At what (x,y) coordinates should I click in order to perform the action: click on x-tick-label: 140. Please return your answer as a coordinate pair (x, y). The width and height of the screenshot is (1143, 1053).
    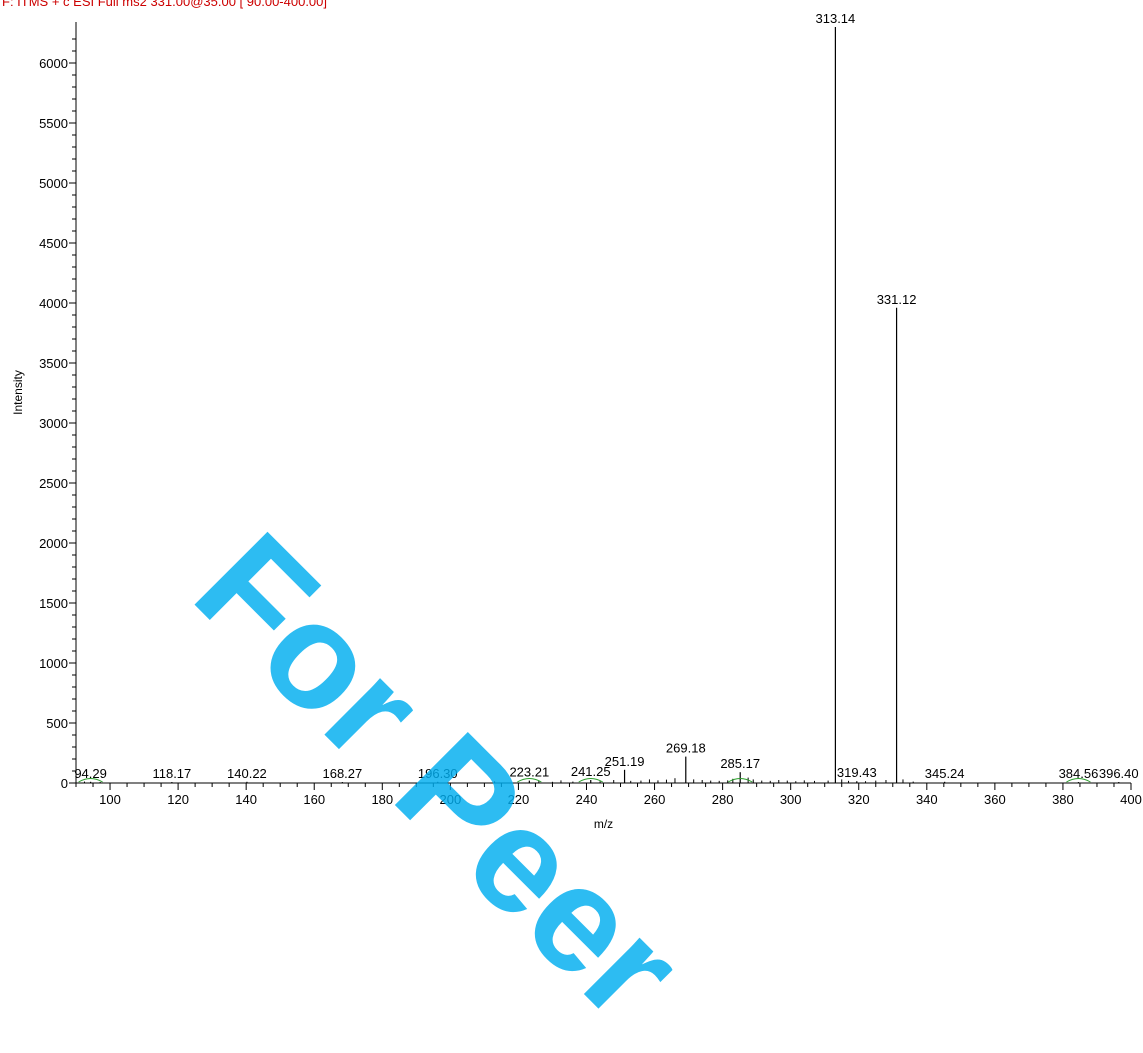
    Looking at the image, I should click on (246, 799).